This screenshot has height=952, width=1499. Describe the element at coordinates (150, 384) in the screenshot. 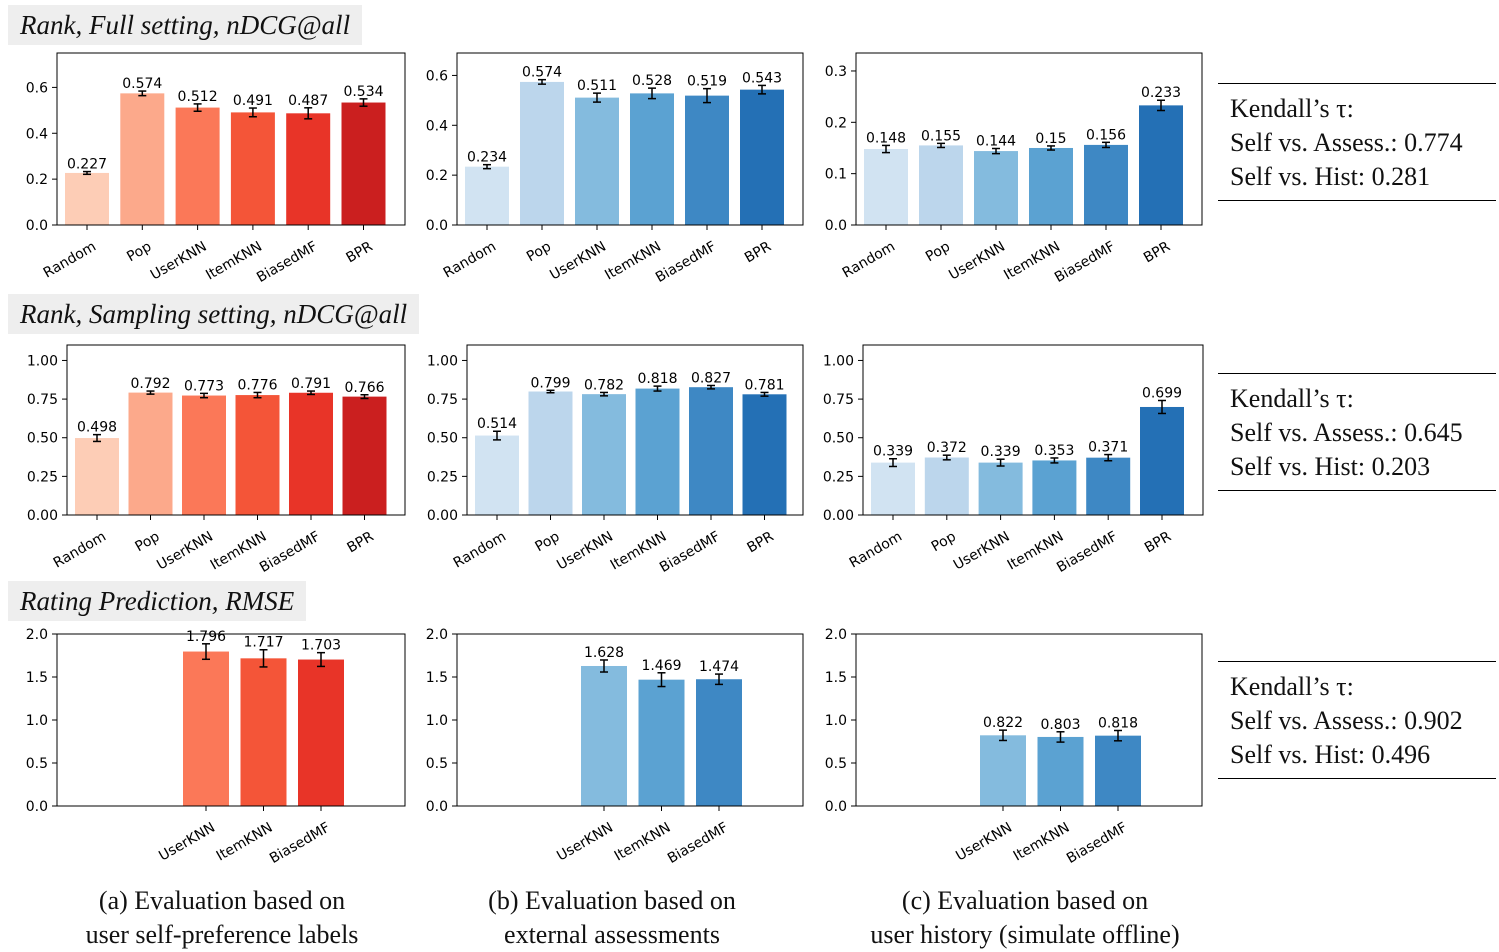

I see `data-label: 0.792` at that location.